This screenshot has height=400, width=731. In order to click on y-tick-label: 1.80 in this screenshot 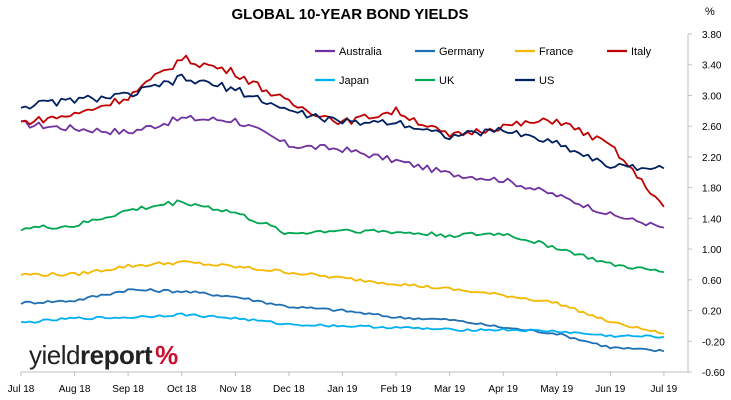, I will do `click(712, 189)`.